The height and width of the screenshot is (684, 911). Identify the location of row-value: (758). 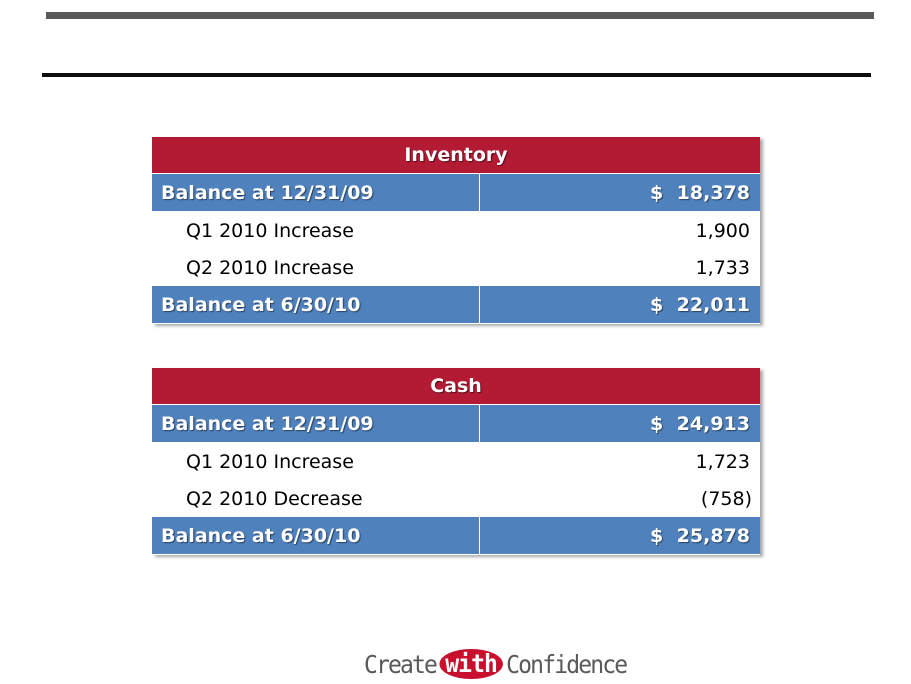
(619, 498).